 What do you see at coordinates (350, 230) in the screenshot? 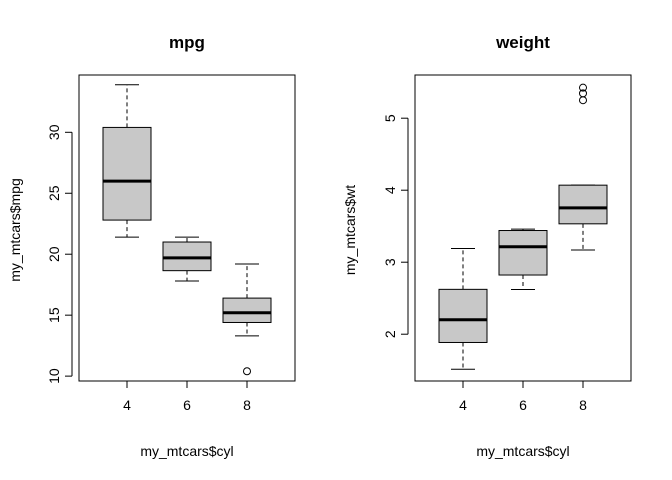
I see `y-axis-label: my_mtcars$wt` at bounding box center [350, 230].